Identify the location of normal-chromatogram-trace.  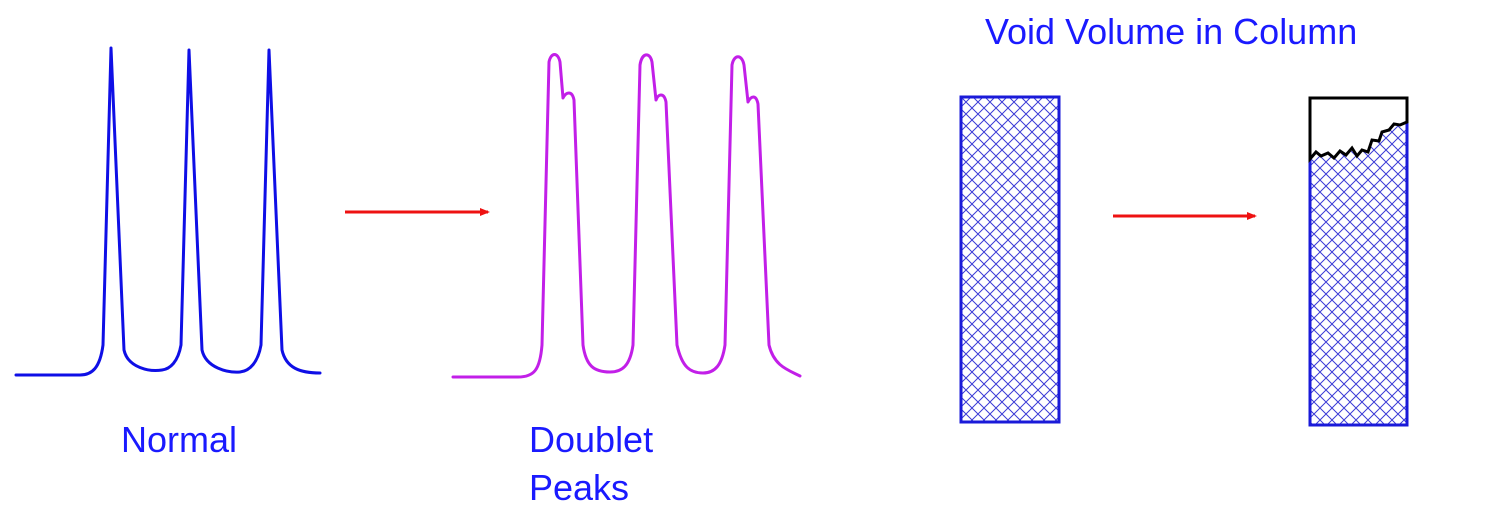
(168, 211).